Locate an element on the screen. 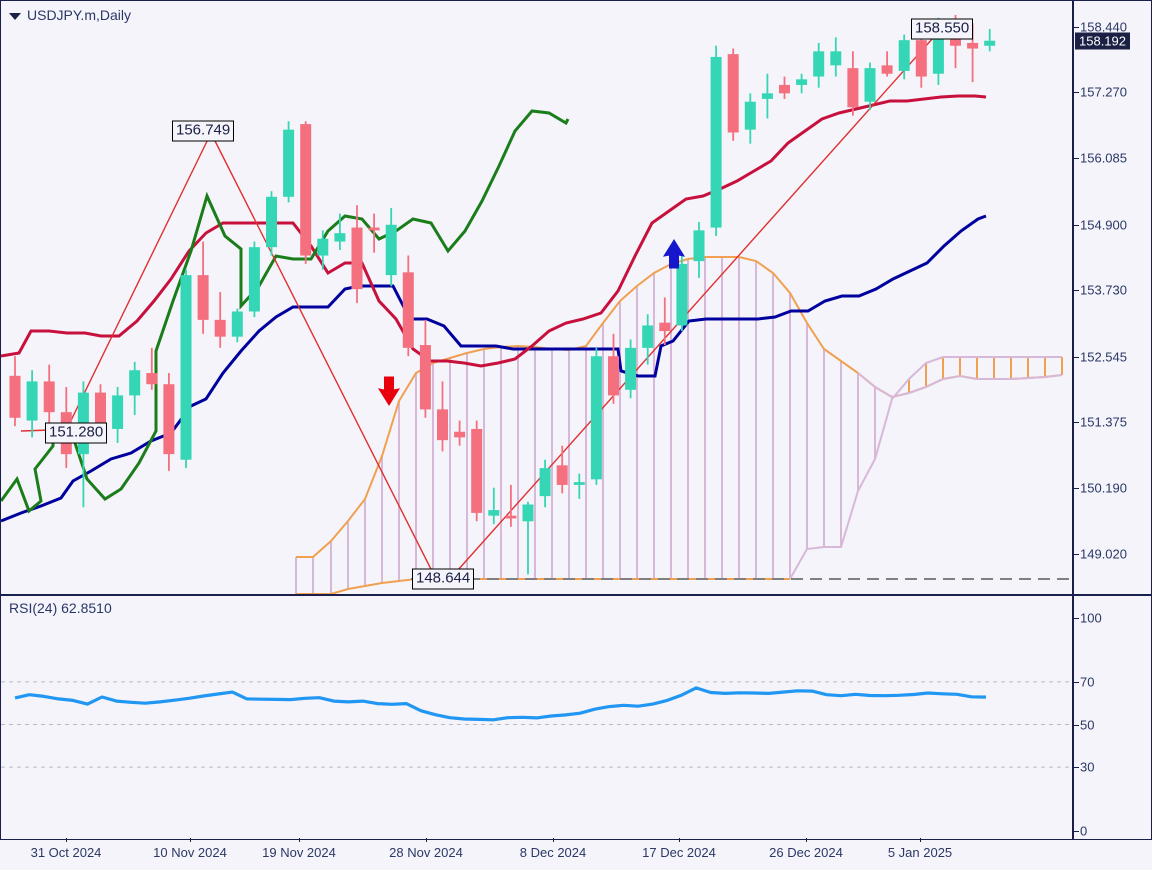  rsi-axis-label: 0 is located at coordinates (1084, 831).